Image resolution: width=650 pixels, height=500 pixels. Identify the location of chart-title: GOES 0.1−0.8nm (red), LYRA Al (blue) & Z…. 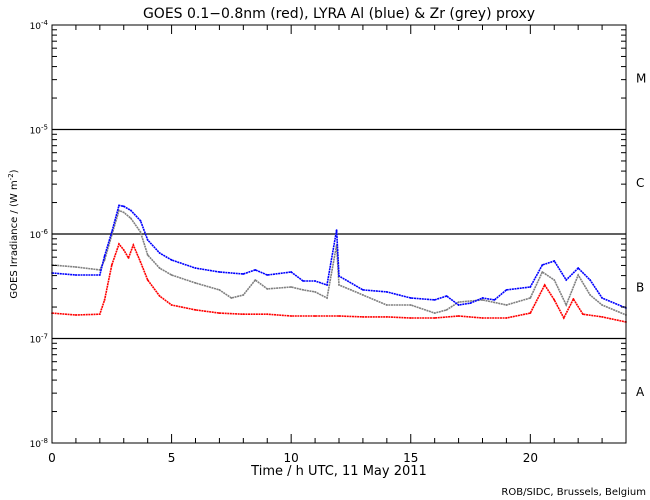
(339, 14).